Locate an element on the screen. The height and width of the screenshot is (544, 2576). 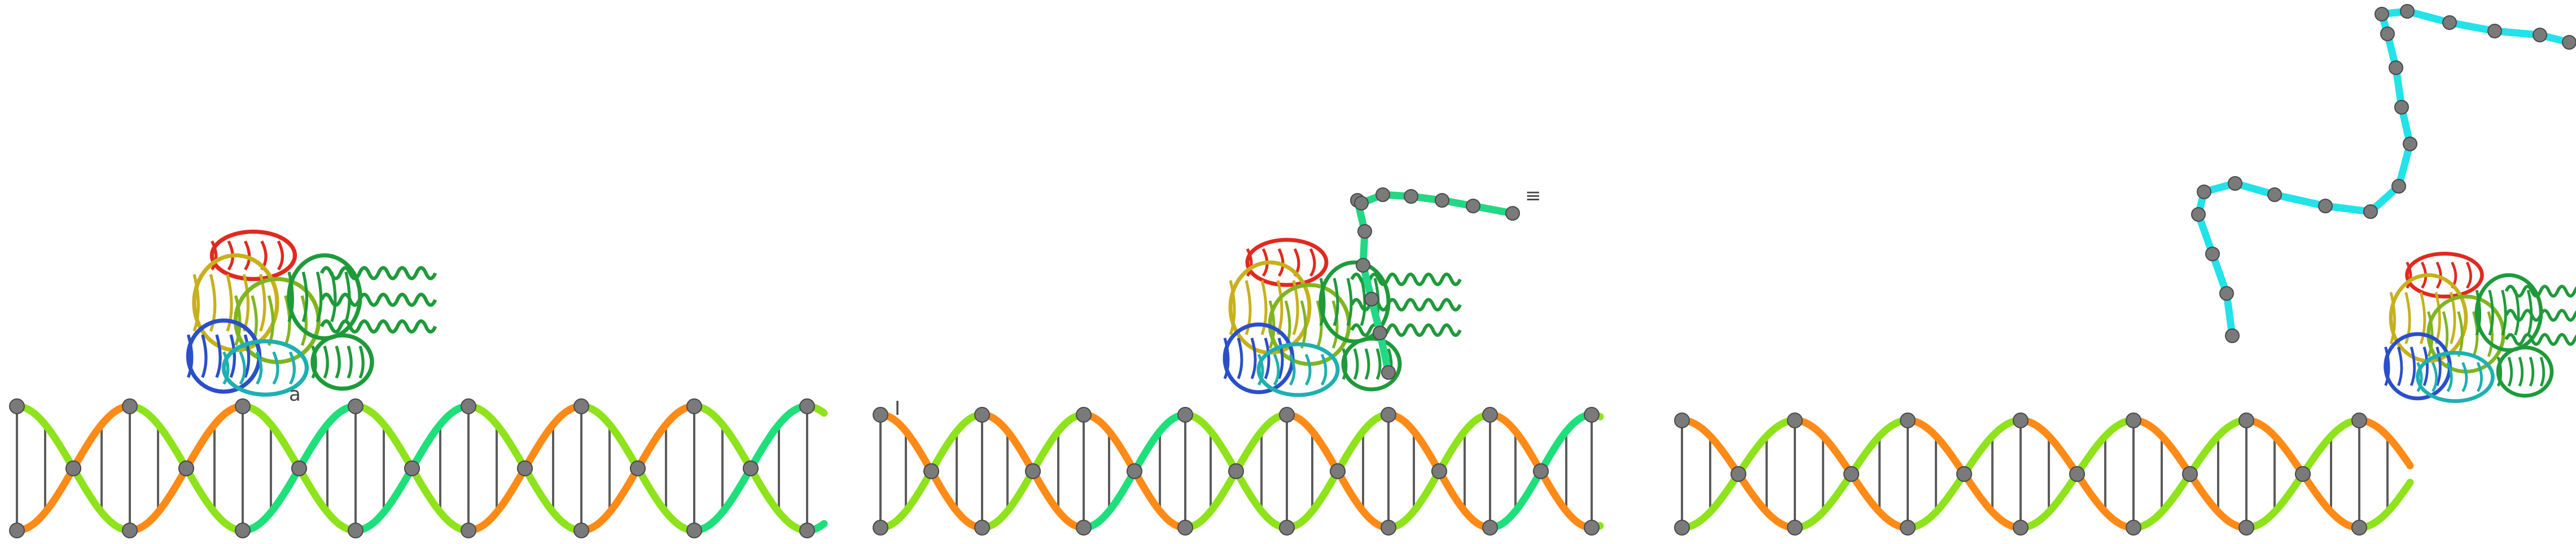
strand-b is located at coordinates (2384, 505).